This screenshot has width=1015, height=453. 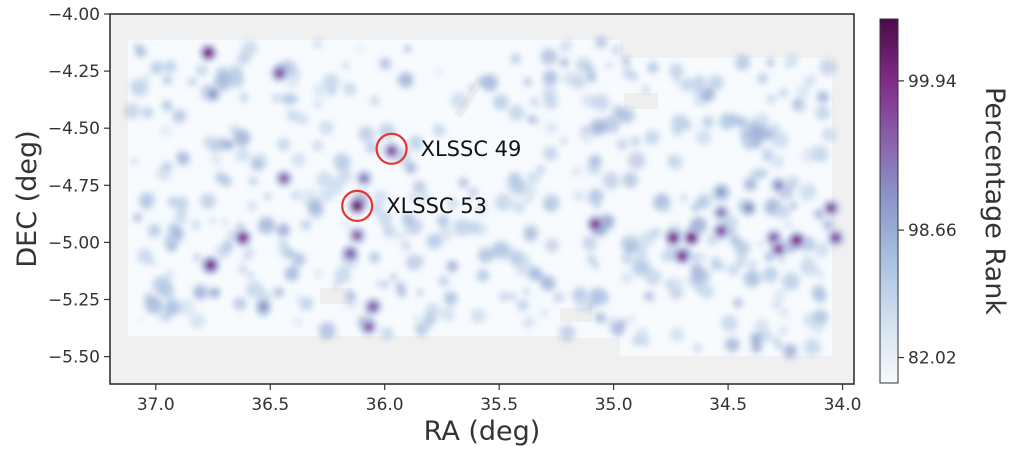 What do you see at coordinates (74, 72) in the screenshot?
I see `y-tick-label: −4.25` at bounding box center [74, 72].